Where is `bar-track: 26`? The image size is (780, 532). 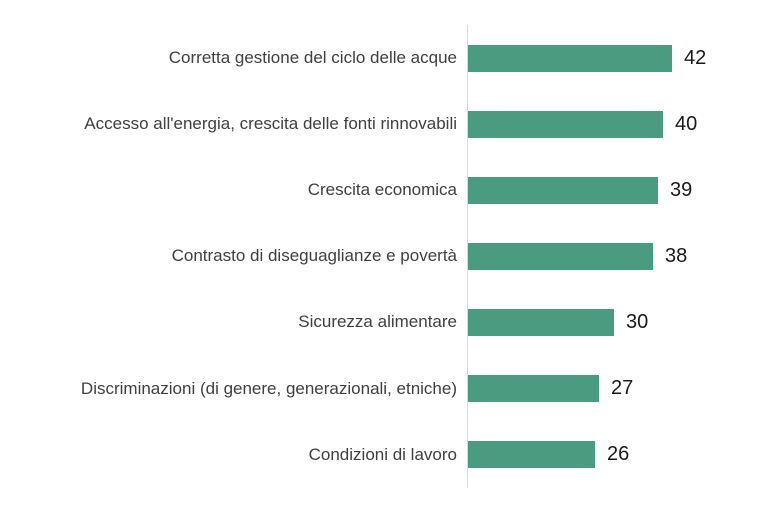 bar-track: 26 is located at coordinates (624, 455).